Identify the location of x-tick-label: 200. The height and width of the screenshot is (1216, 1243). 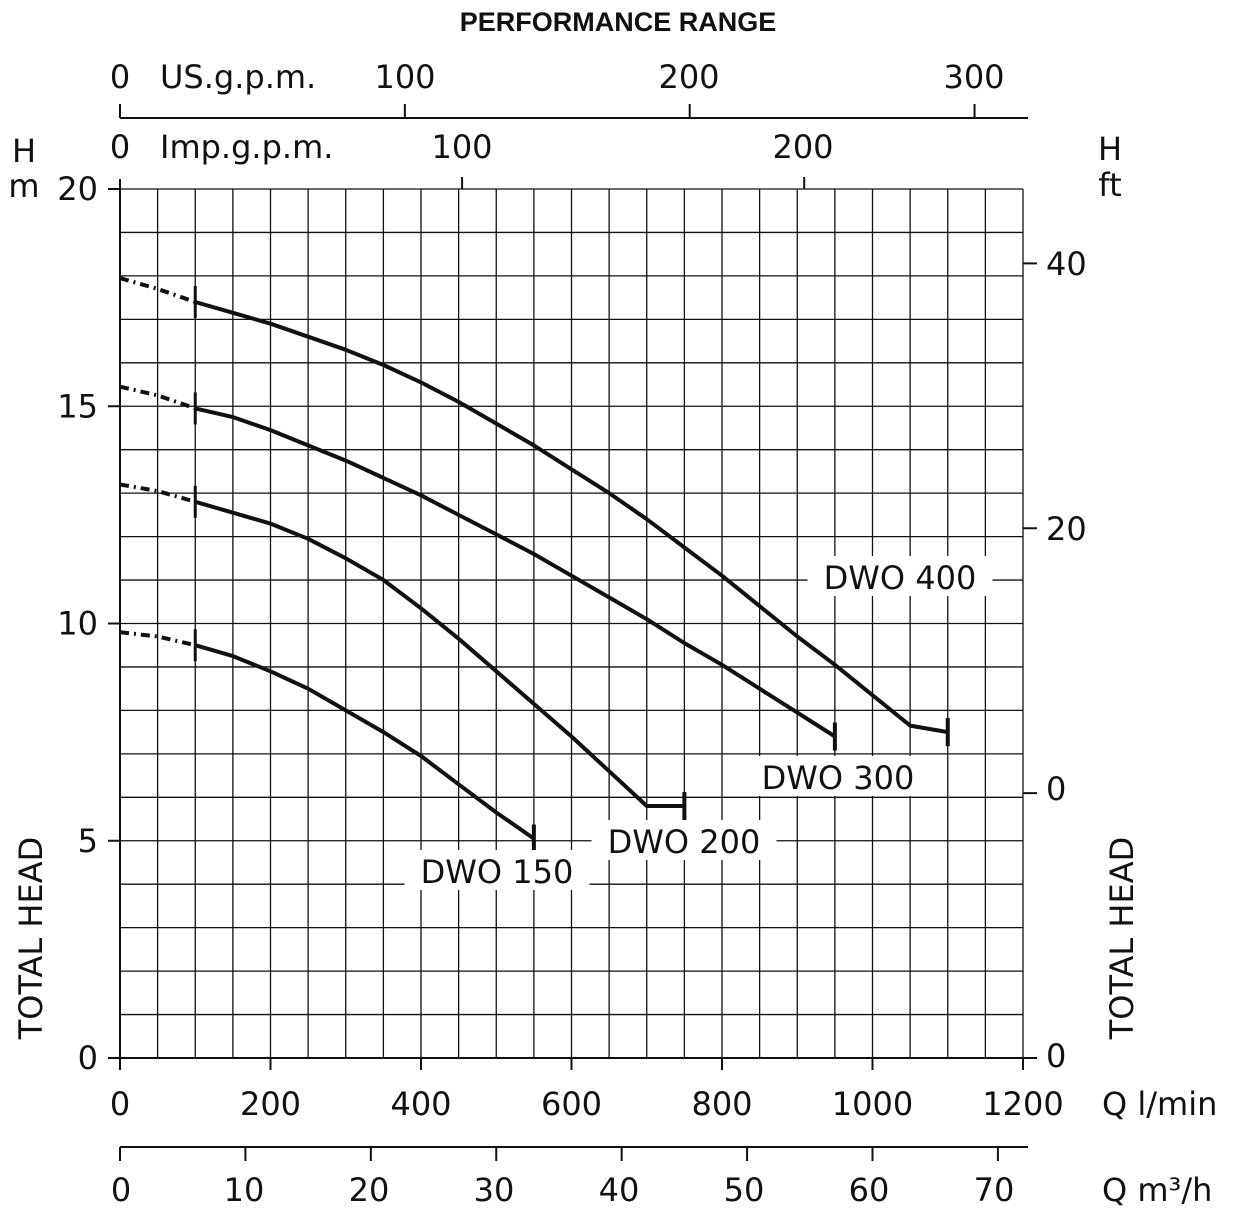
(270, 1104).